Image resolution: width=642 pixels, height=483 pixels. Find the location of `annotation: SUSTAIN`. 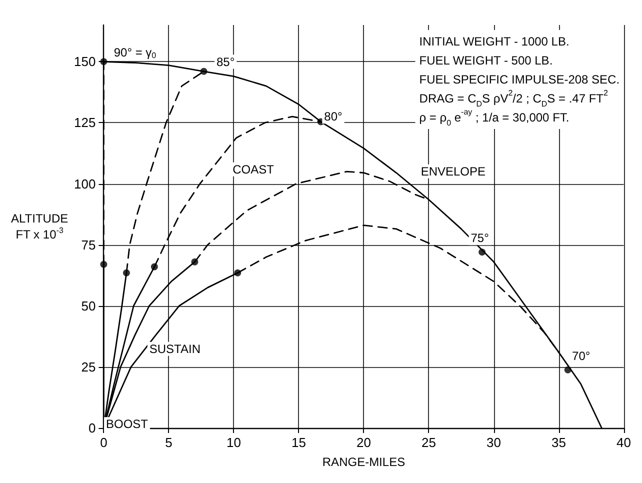

annotation: SUSTAIN is located at coordinates (175, 349).